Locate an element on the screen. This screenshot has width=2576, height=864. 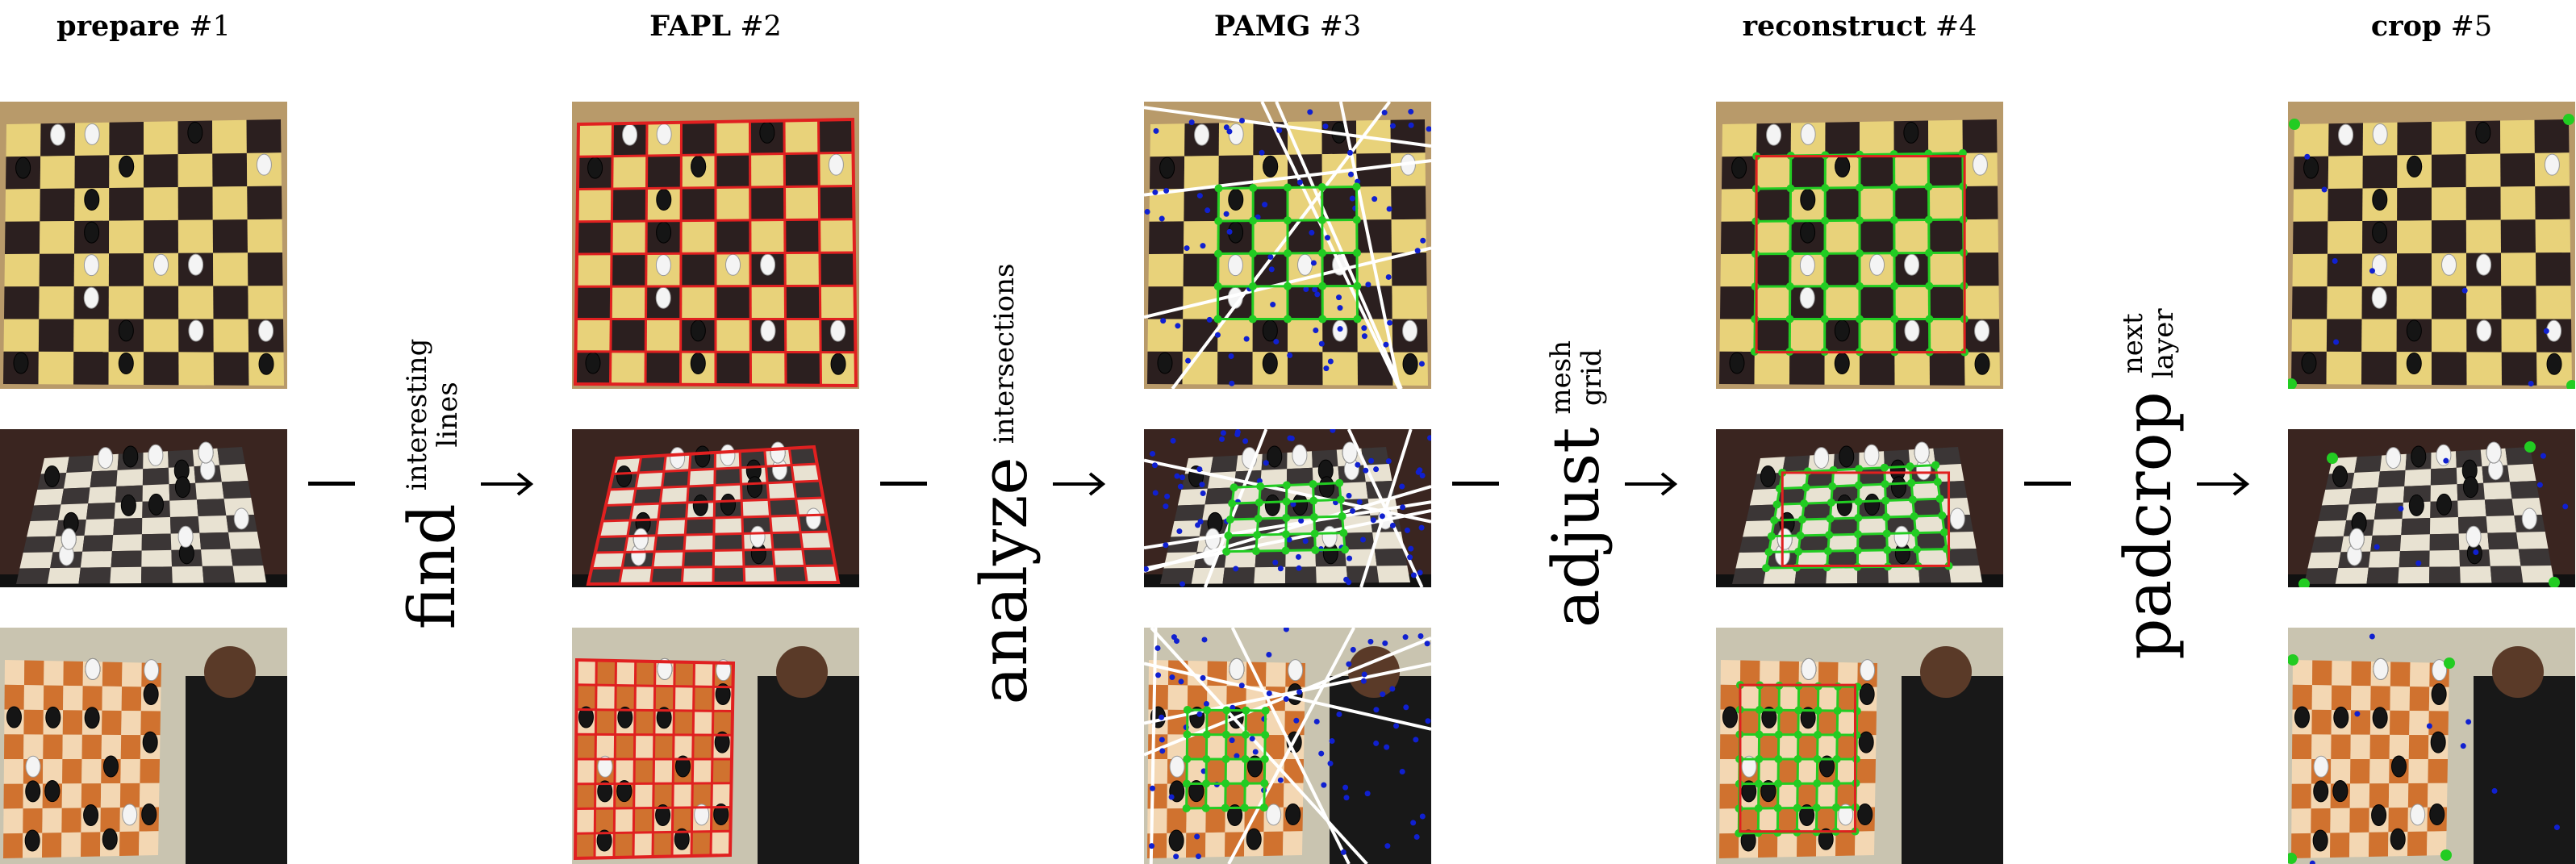
stage-title-crop: crop #5 is located at coordinates (2431, 26).